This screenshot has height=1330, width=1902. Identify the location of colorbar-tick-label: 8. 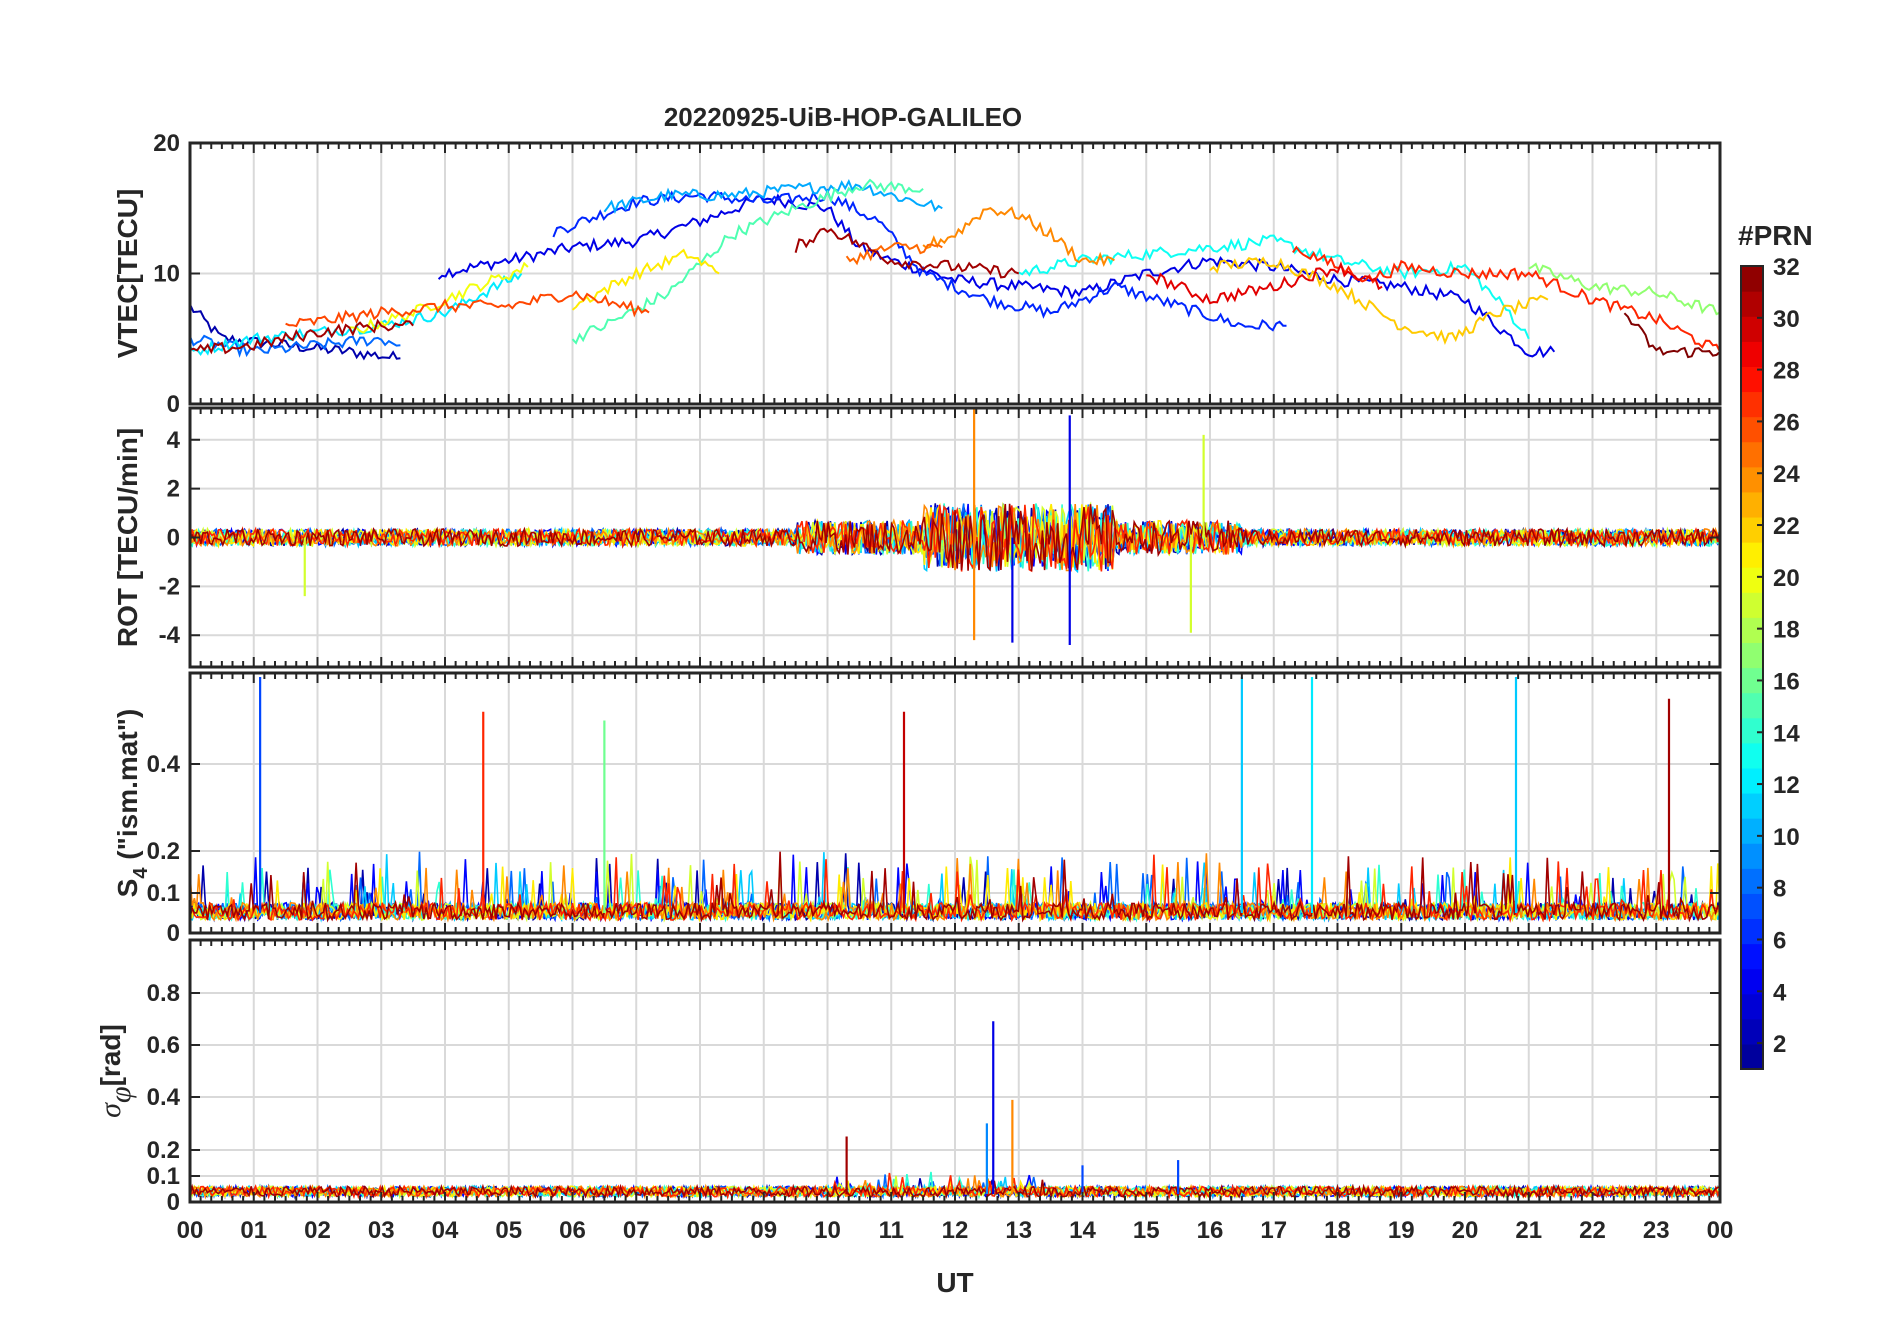
(1779, 889).